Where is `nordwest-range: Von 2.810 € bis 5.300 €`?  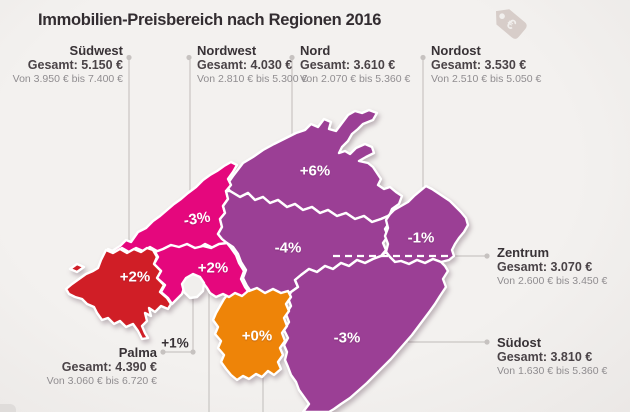 nordwest-range: Von 2.810 € bis 5.300 € is located at coordinates (252, 78).